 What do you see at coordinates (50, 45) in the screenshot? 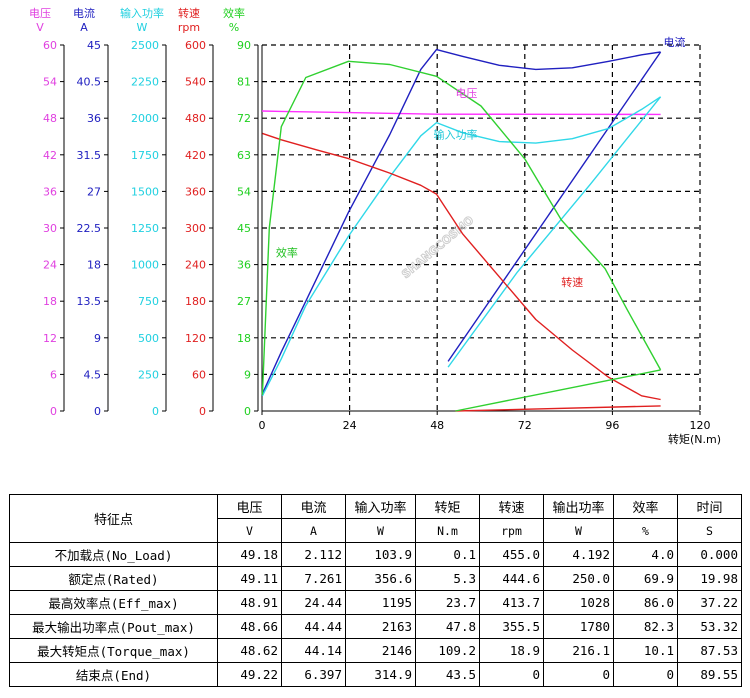
I see `y-tick-label-voltage: 60` at bounding box center [50, 45].